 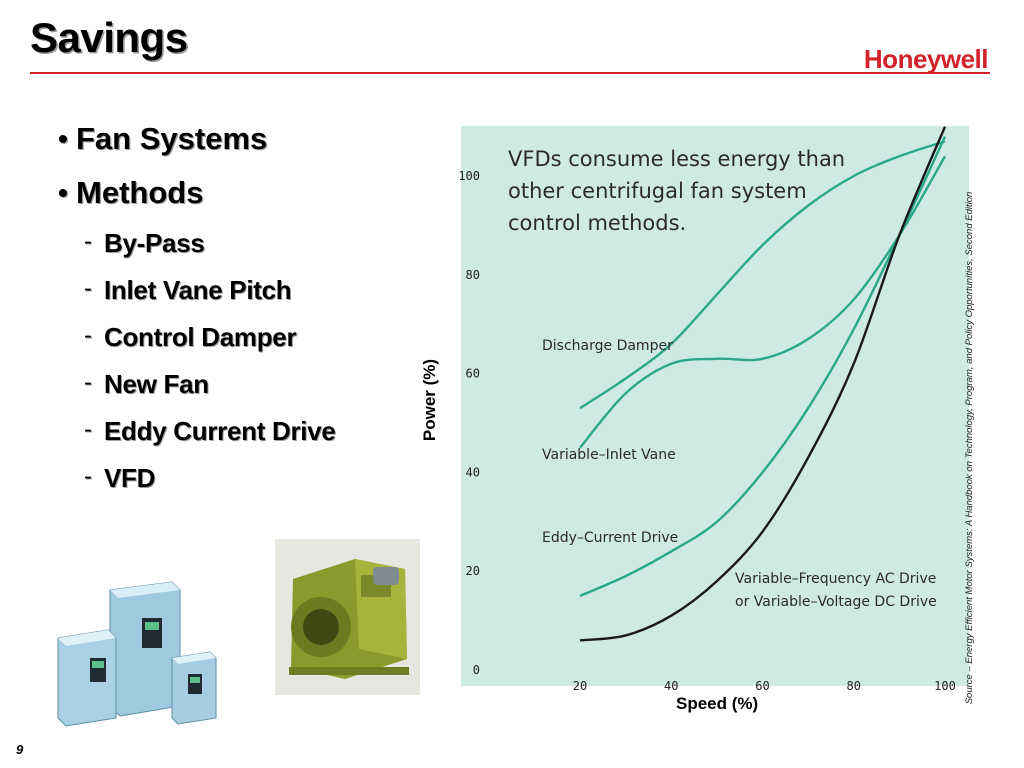 I want to click on honeywell-logo: Honeywell, so click(x=926, y=59).